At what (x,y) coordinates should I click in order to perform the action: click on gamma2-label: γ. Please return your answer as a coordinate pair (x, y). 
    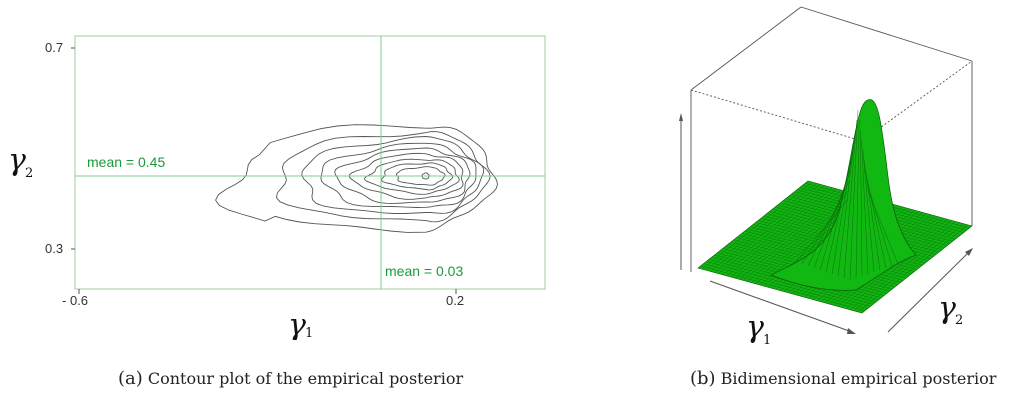
    Looking at the image, I should click on (947, 308).